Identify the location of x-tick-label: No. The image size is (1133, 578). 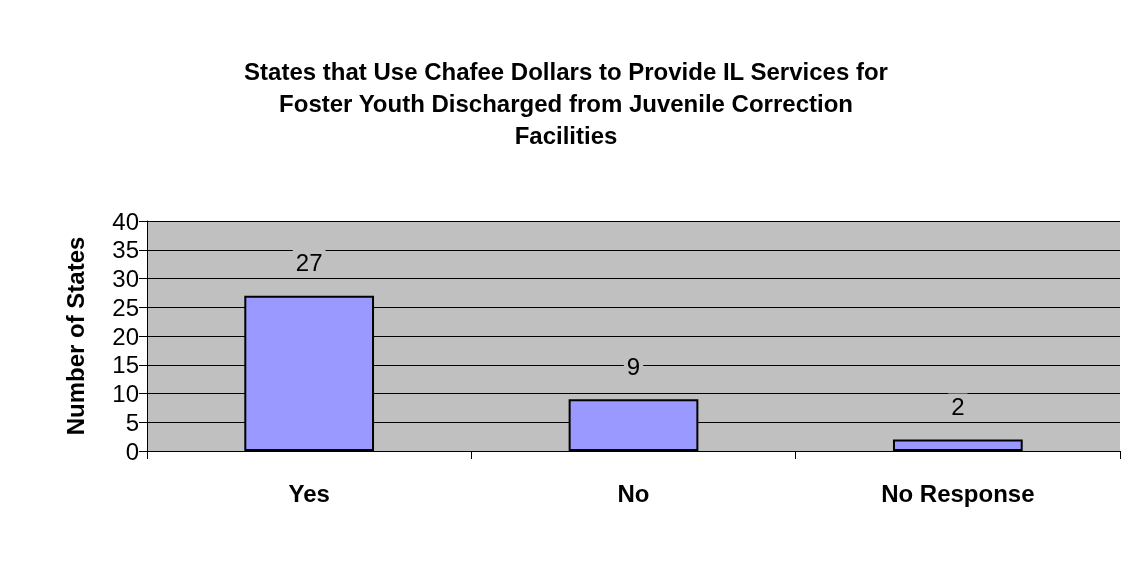
(633, 493).